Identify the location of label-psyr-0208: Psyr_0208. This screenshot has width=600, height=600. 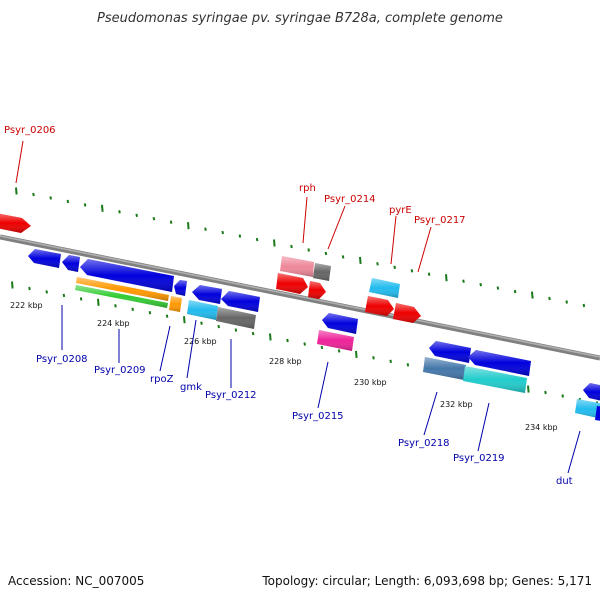
(62, 359).